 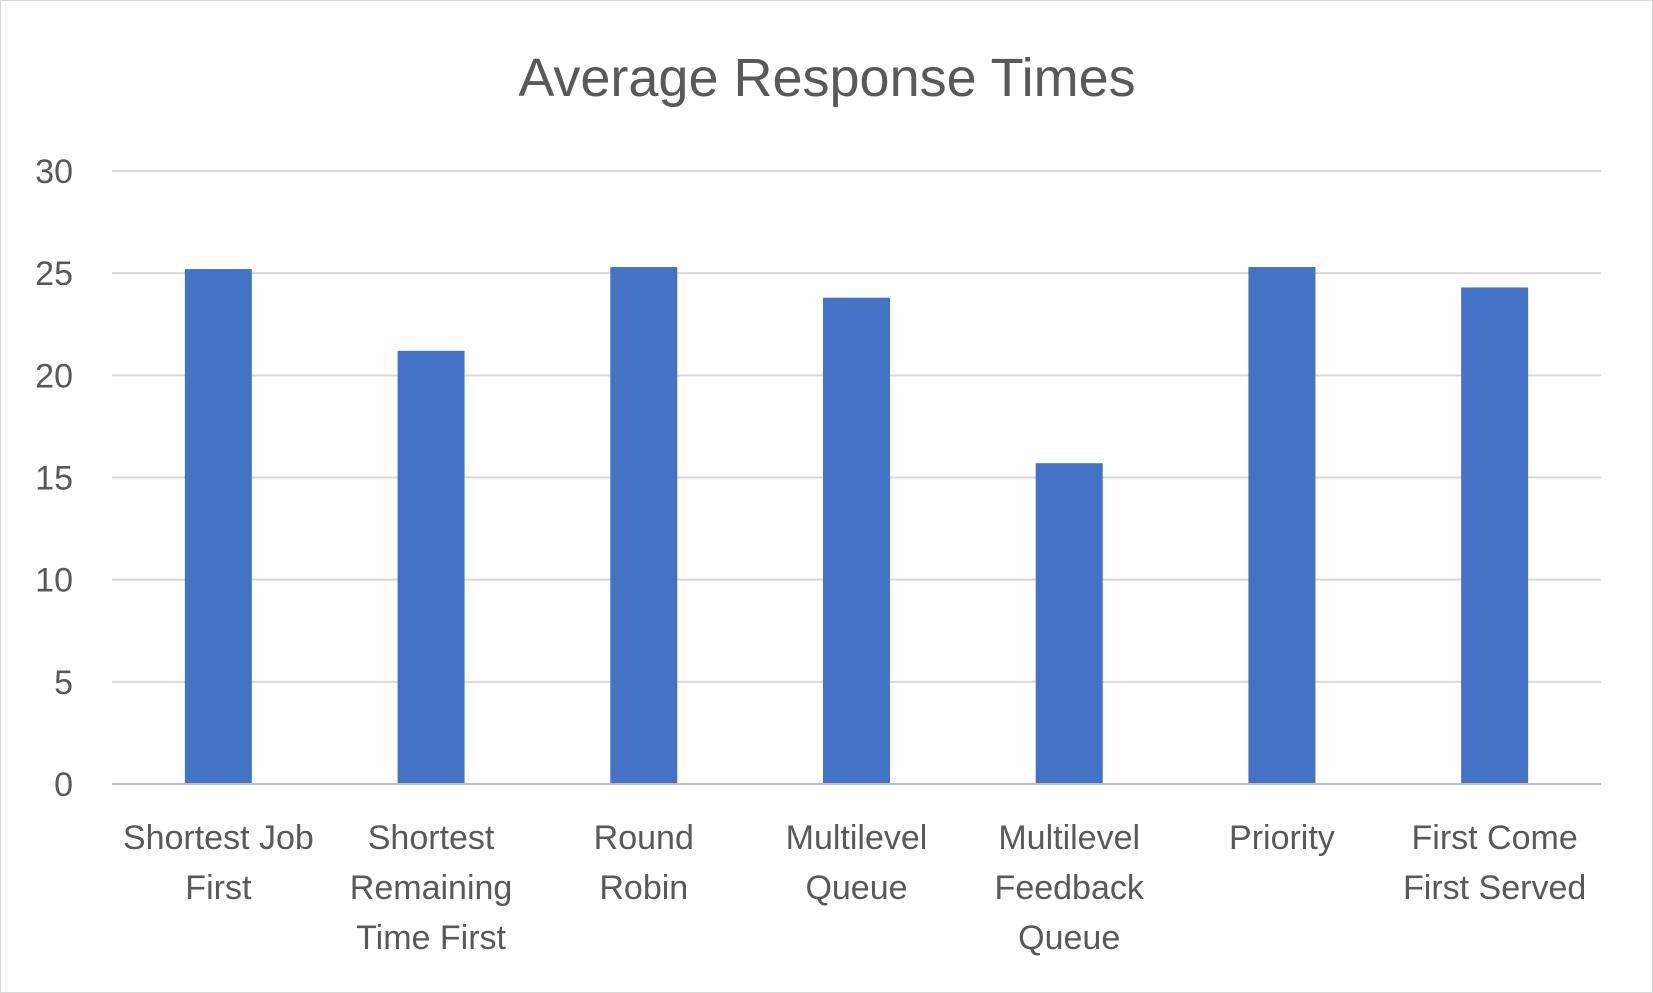 What do you see at coordinates (1495, 838) in the screenshot?
I see `x-category-label-line: First Come` at bounding box center [1495, 838].